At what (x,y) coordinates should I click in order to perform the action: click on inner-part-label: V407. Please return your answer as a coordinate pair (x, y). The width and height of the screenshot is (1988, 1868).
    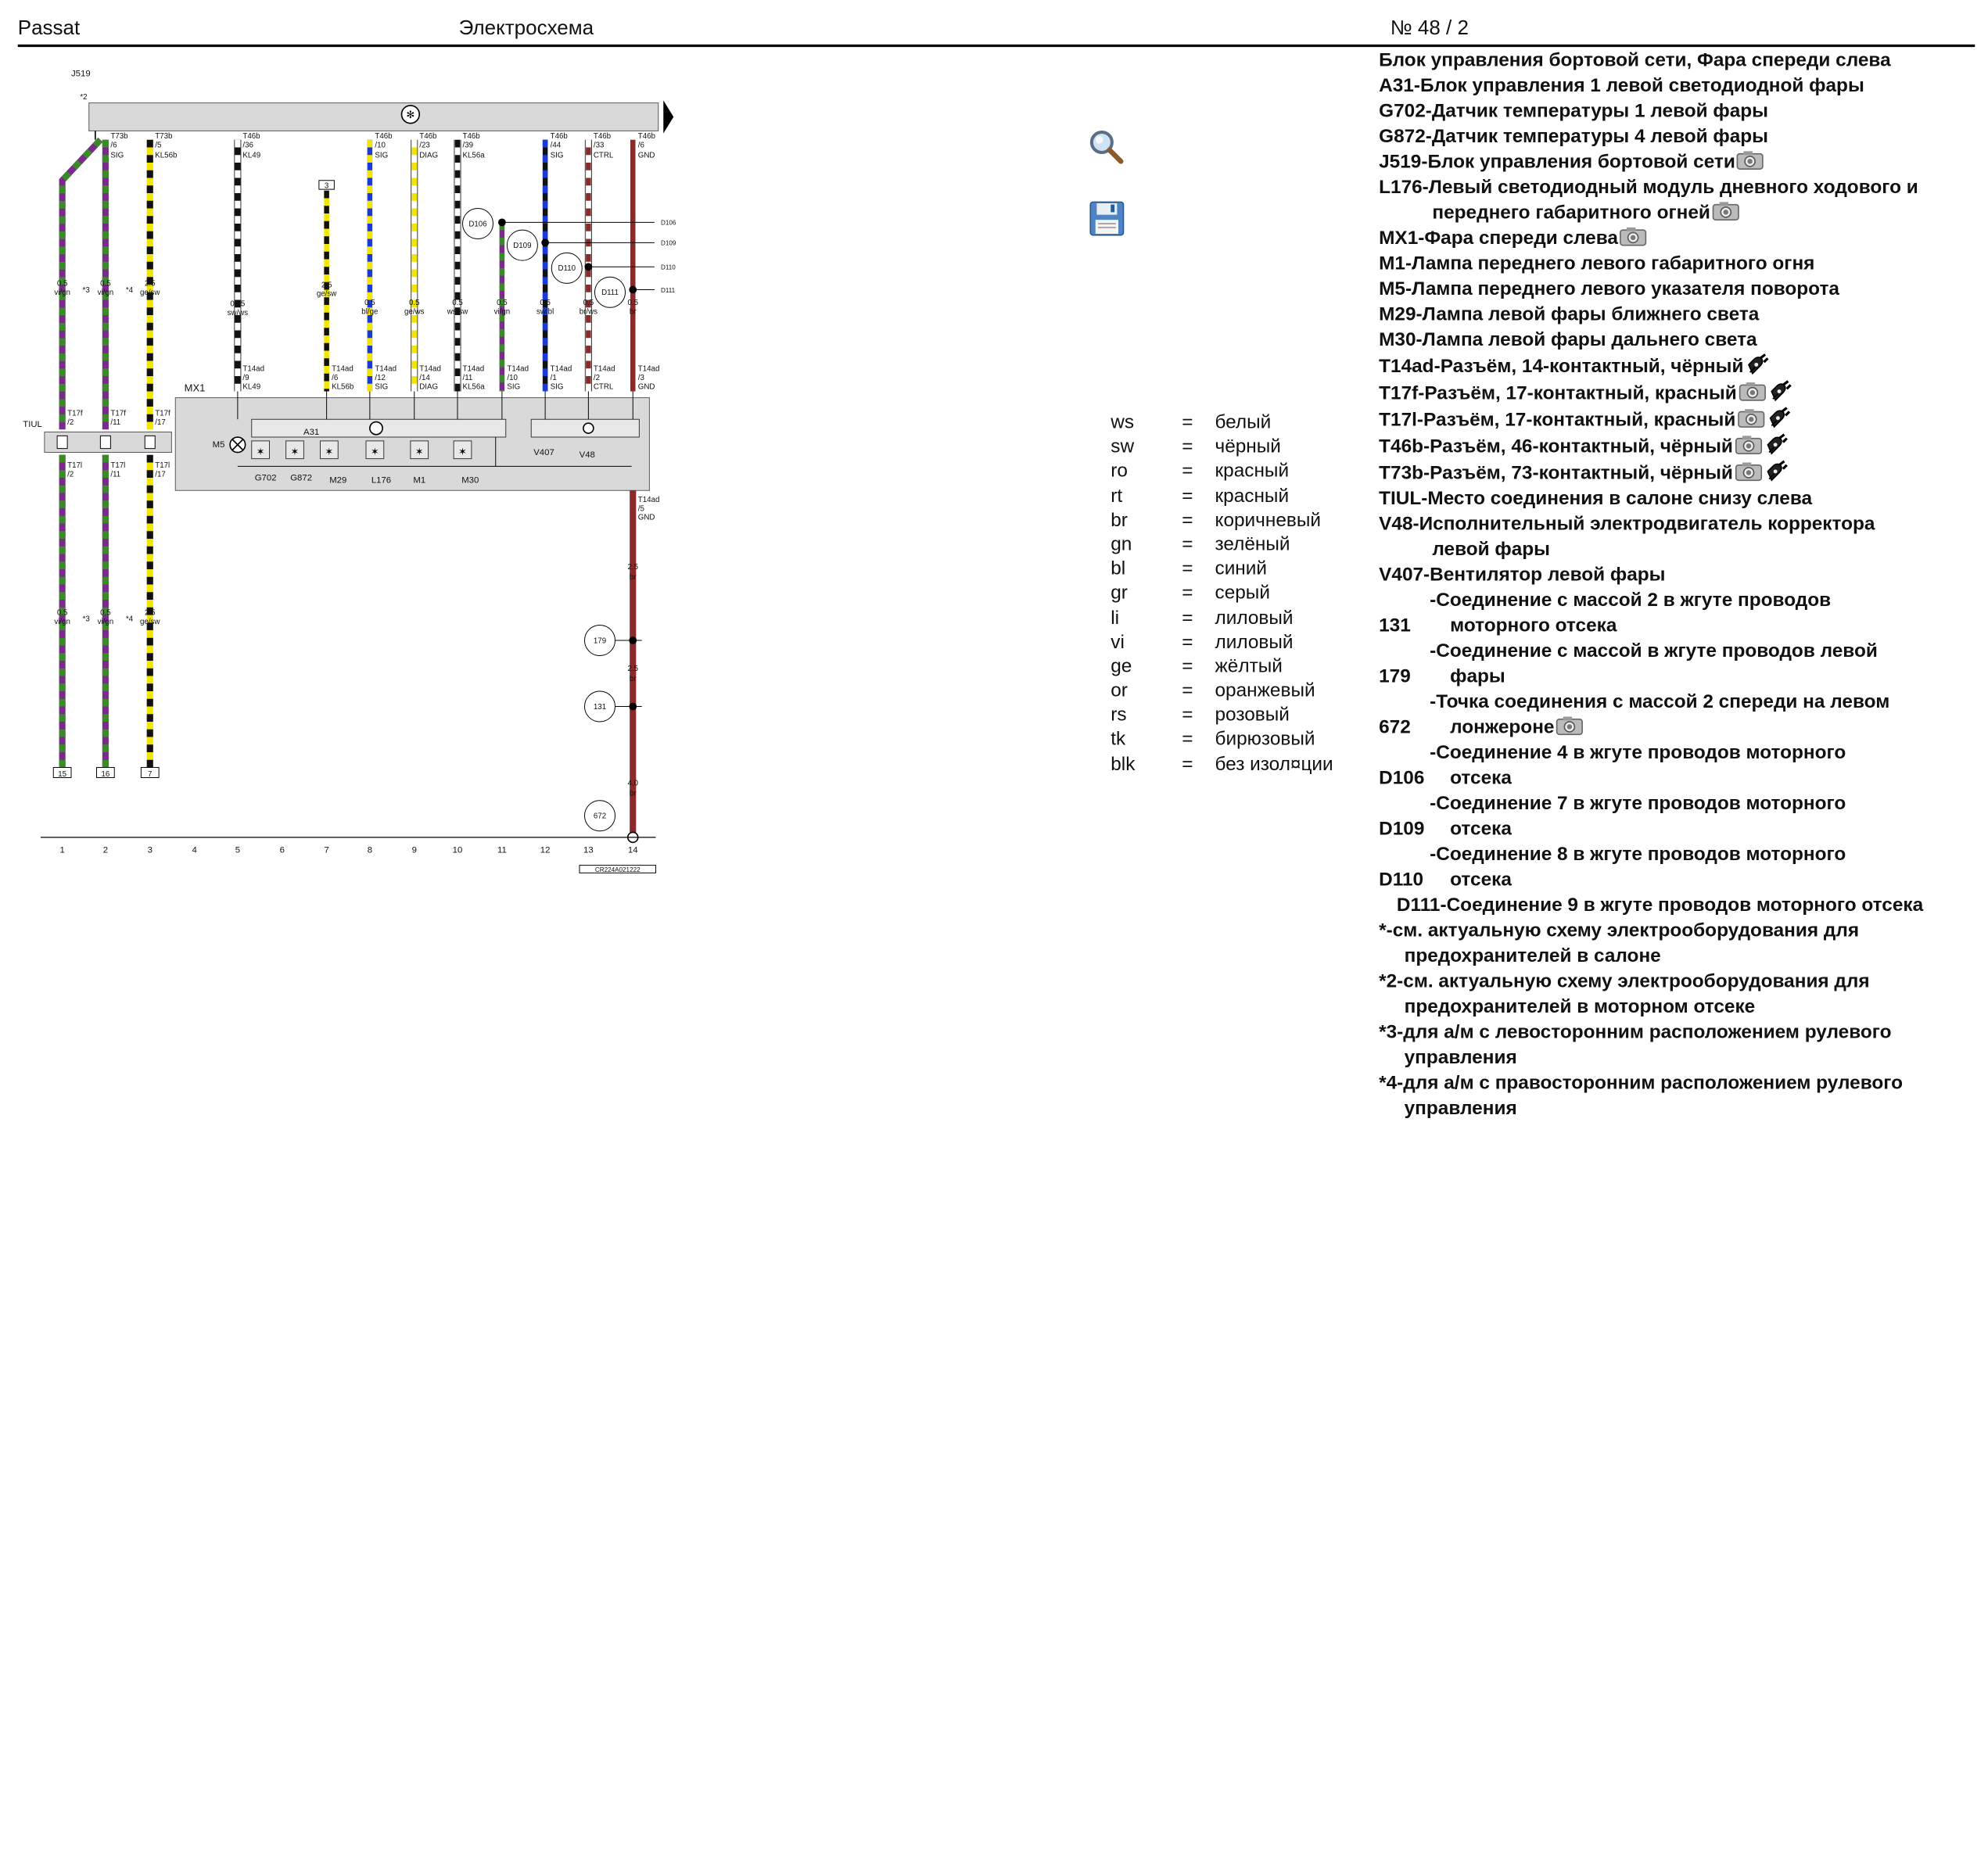
    Looking at the image, I should click on (543, 452).